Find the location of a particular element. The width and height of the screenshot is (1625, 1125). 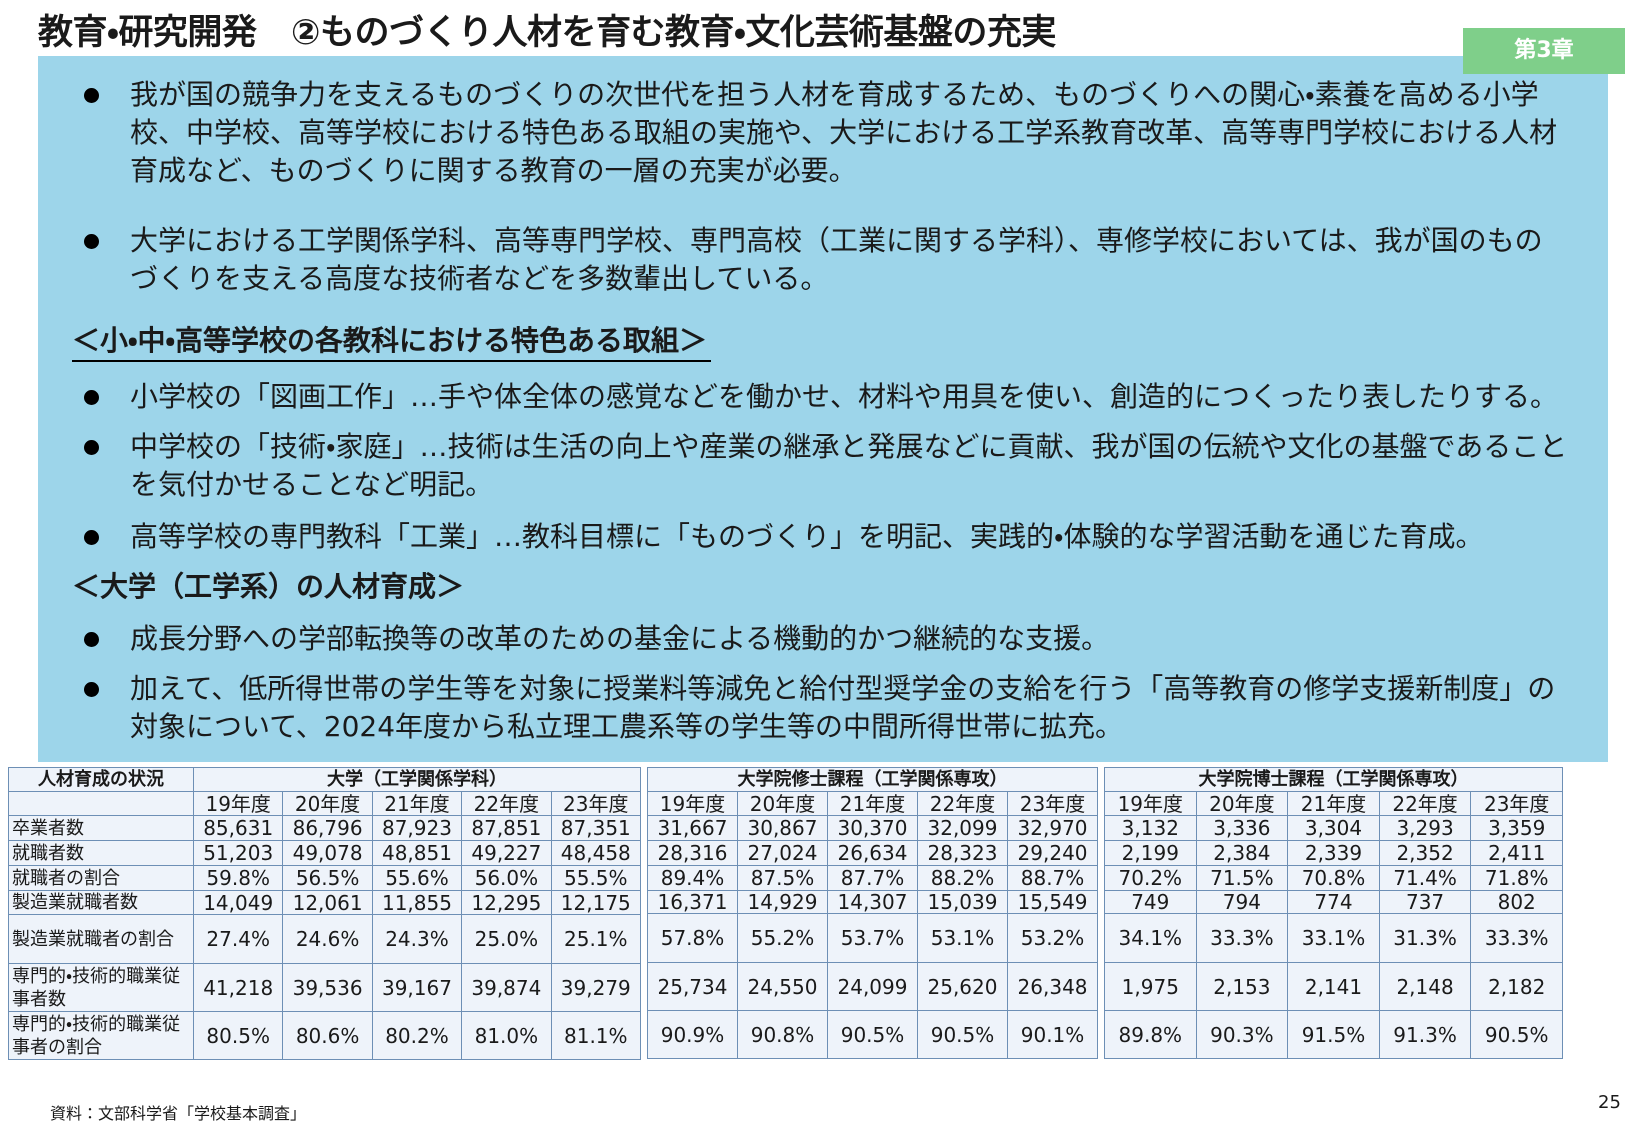

blank-cell is located at coordinates (101, 803).